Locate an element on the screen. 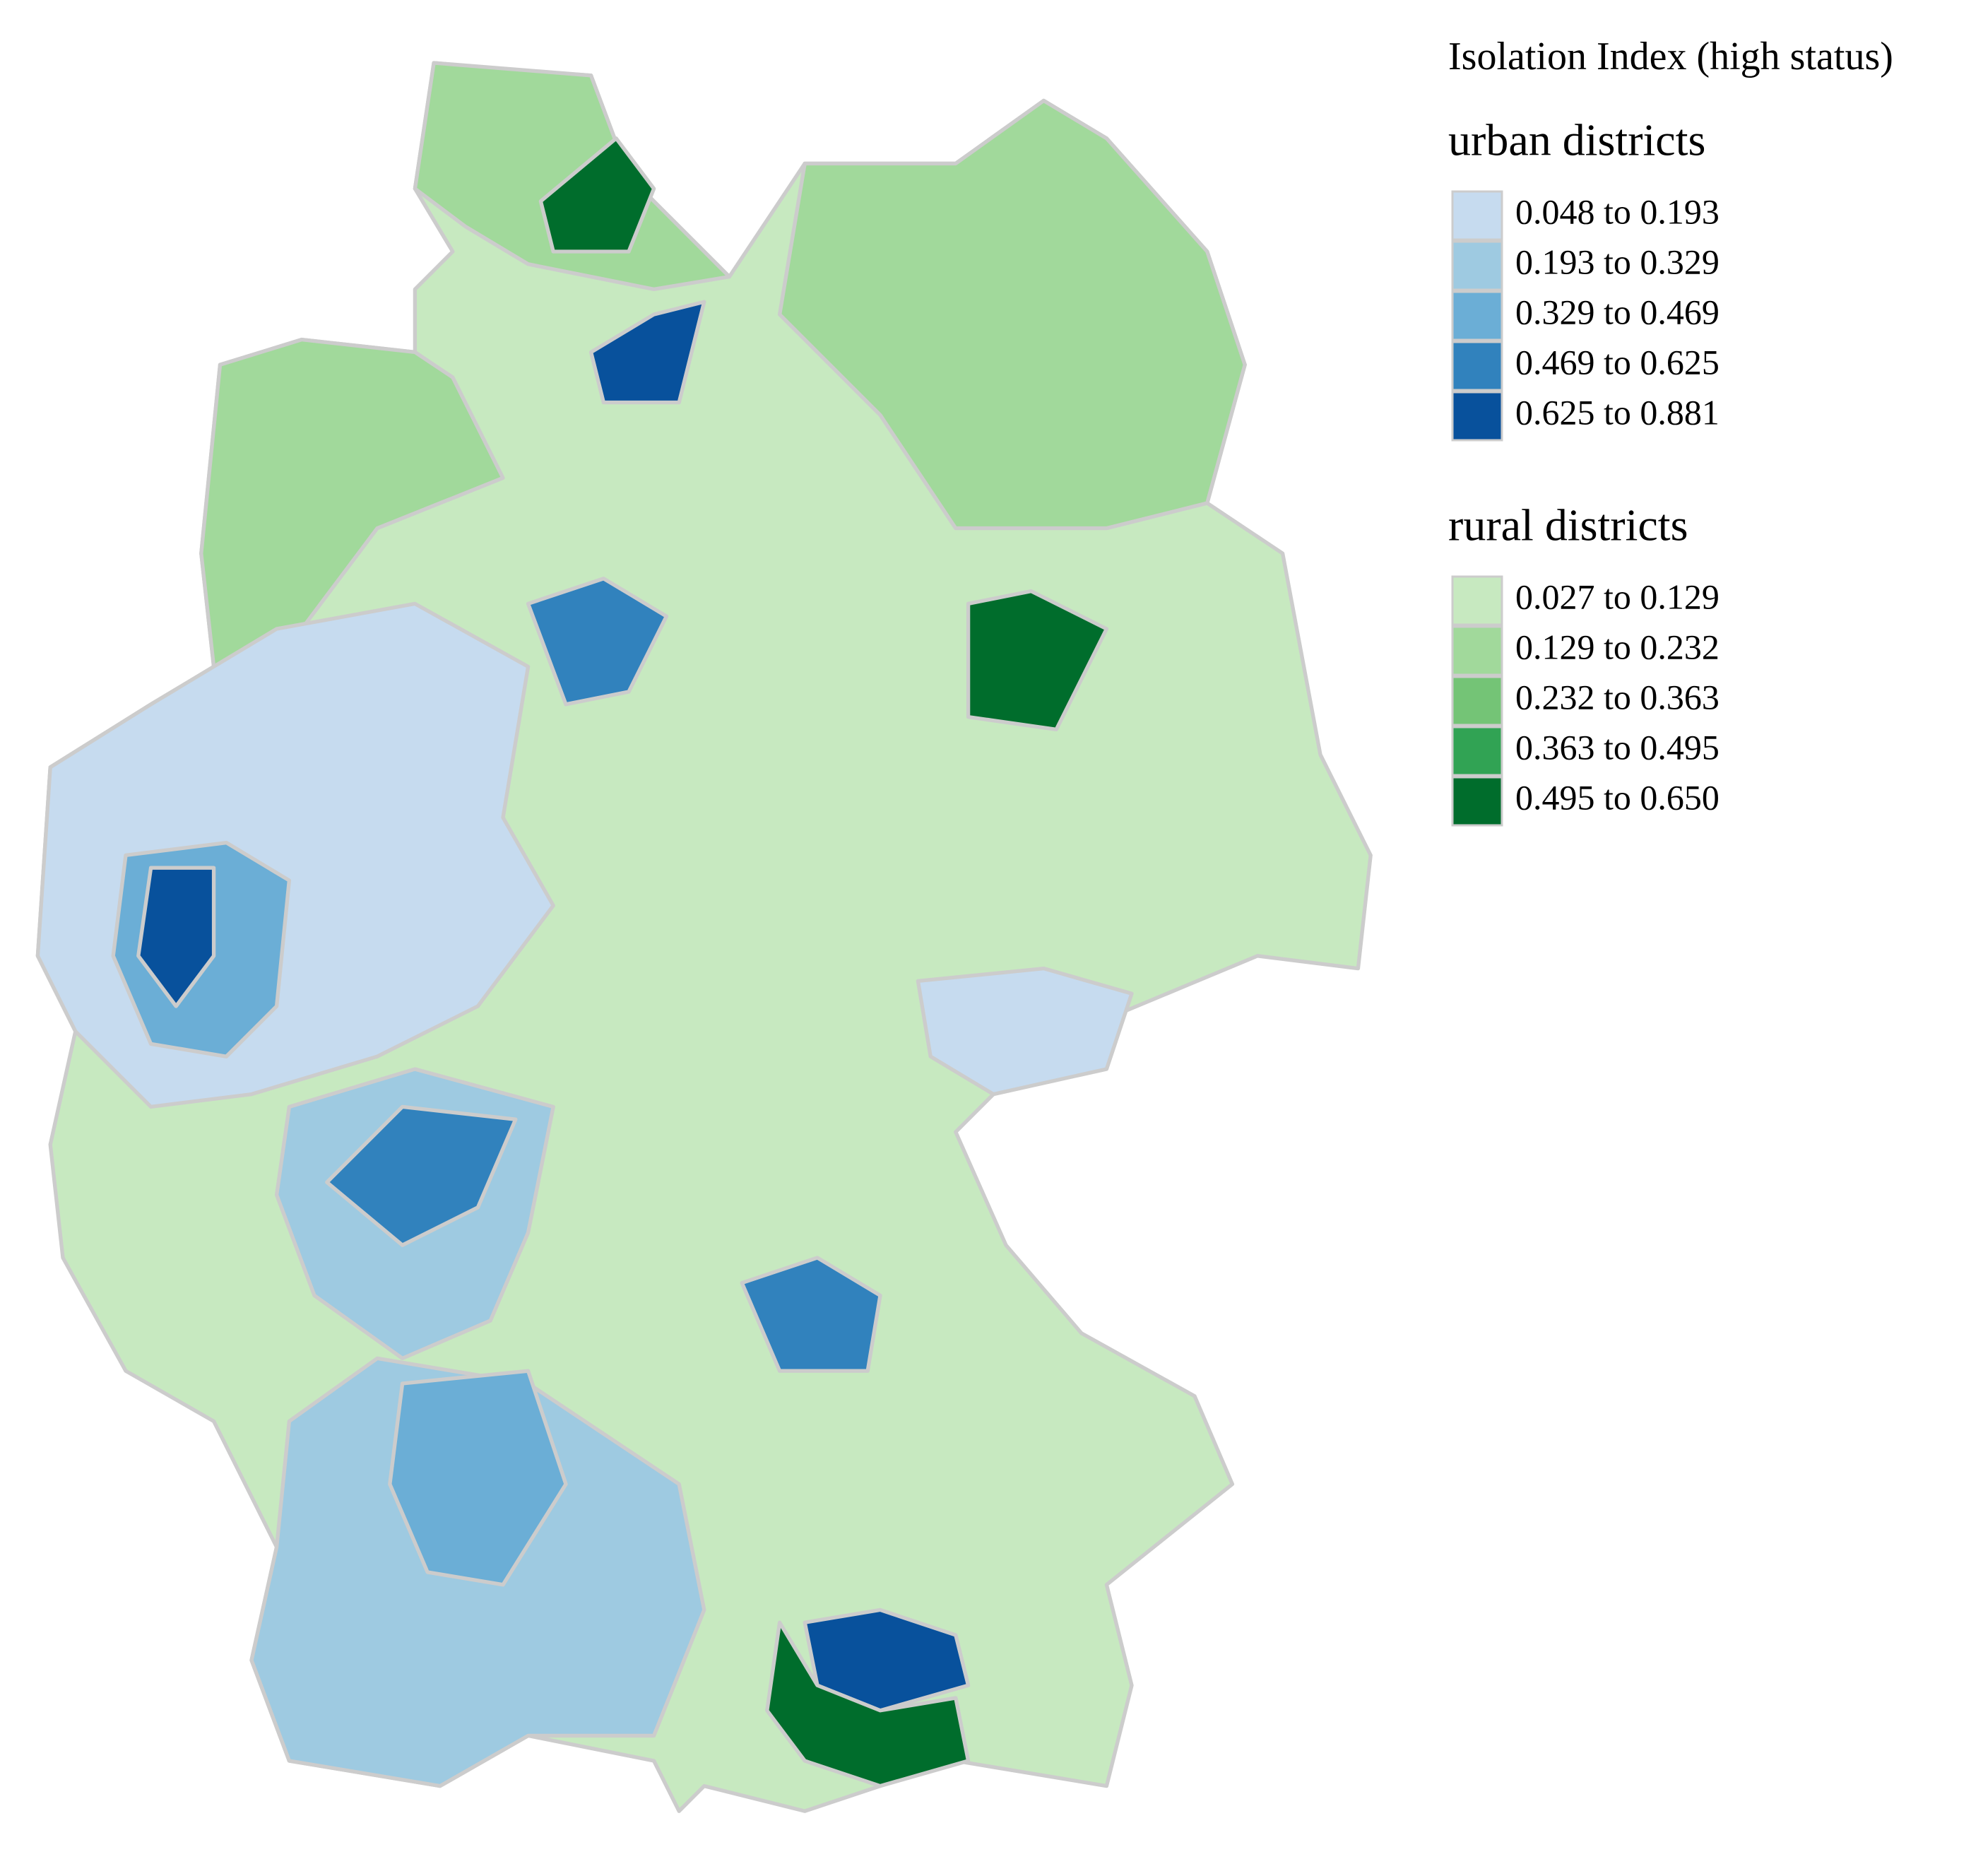 Image resolution: width=1971 pixels, height=1876 pixels. legend-label: 0.625 to 0.881 is located at coordinates (1617, 412).